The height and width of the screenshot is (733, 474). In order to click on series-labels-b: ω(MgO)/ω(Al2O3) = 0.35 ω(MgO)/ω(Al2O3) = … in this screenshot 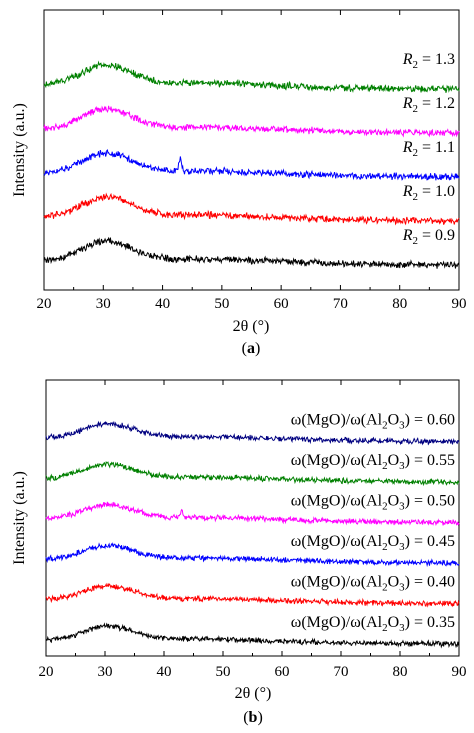, I will do `click(373, 523)`.